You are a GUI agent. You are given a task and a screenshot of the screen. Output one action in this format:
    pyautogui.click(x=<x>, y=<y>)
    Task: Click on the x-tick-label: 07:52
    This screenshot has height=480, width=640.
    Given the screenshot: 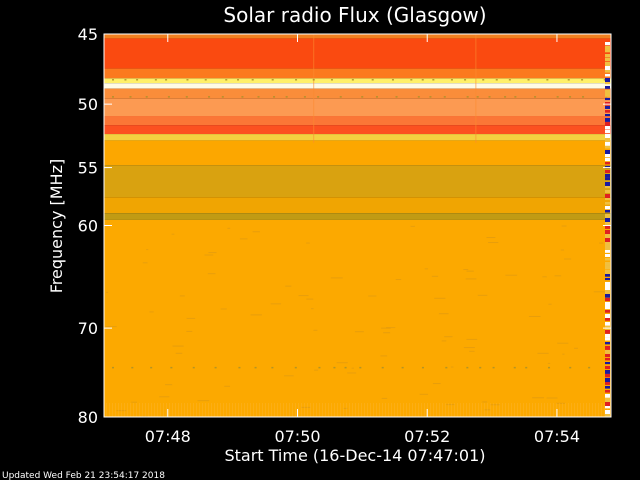 What is the action you would take?
    pyautogui.click(x=427, y=436)
    